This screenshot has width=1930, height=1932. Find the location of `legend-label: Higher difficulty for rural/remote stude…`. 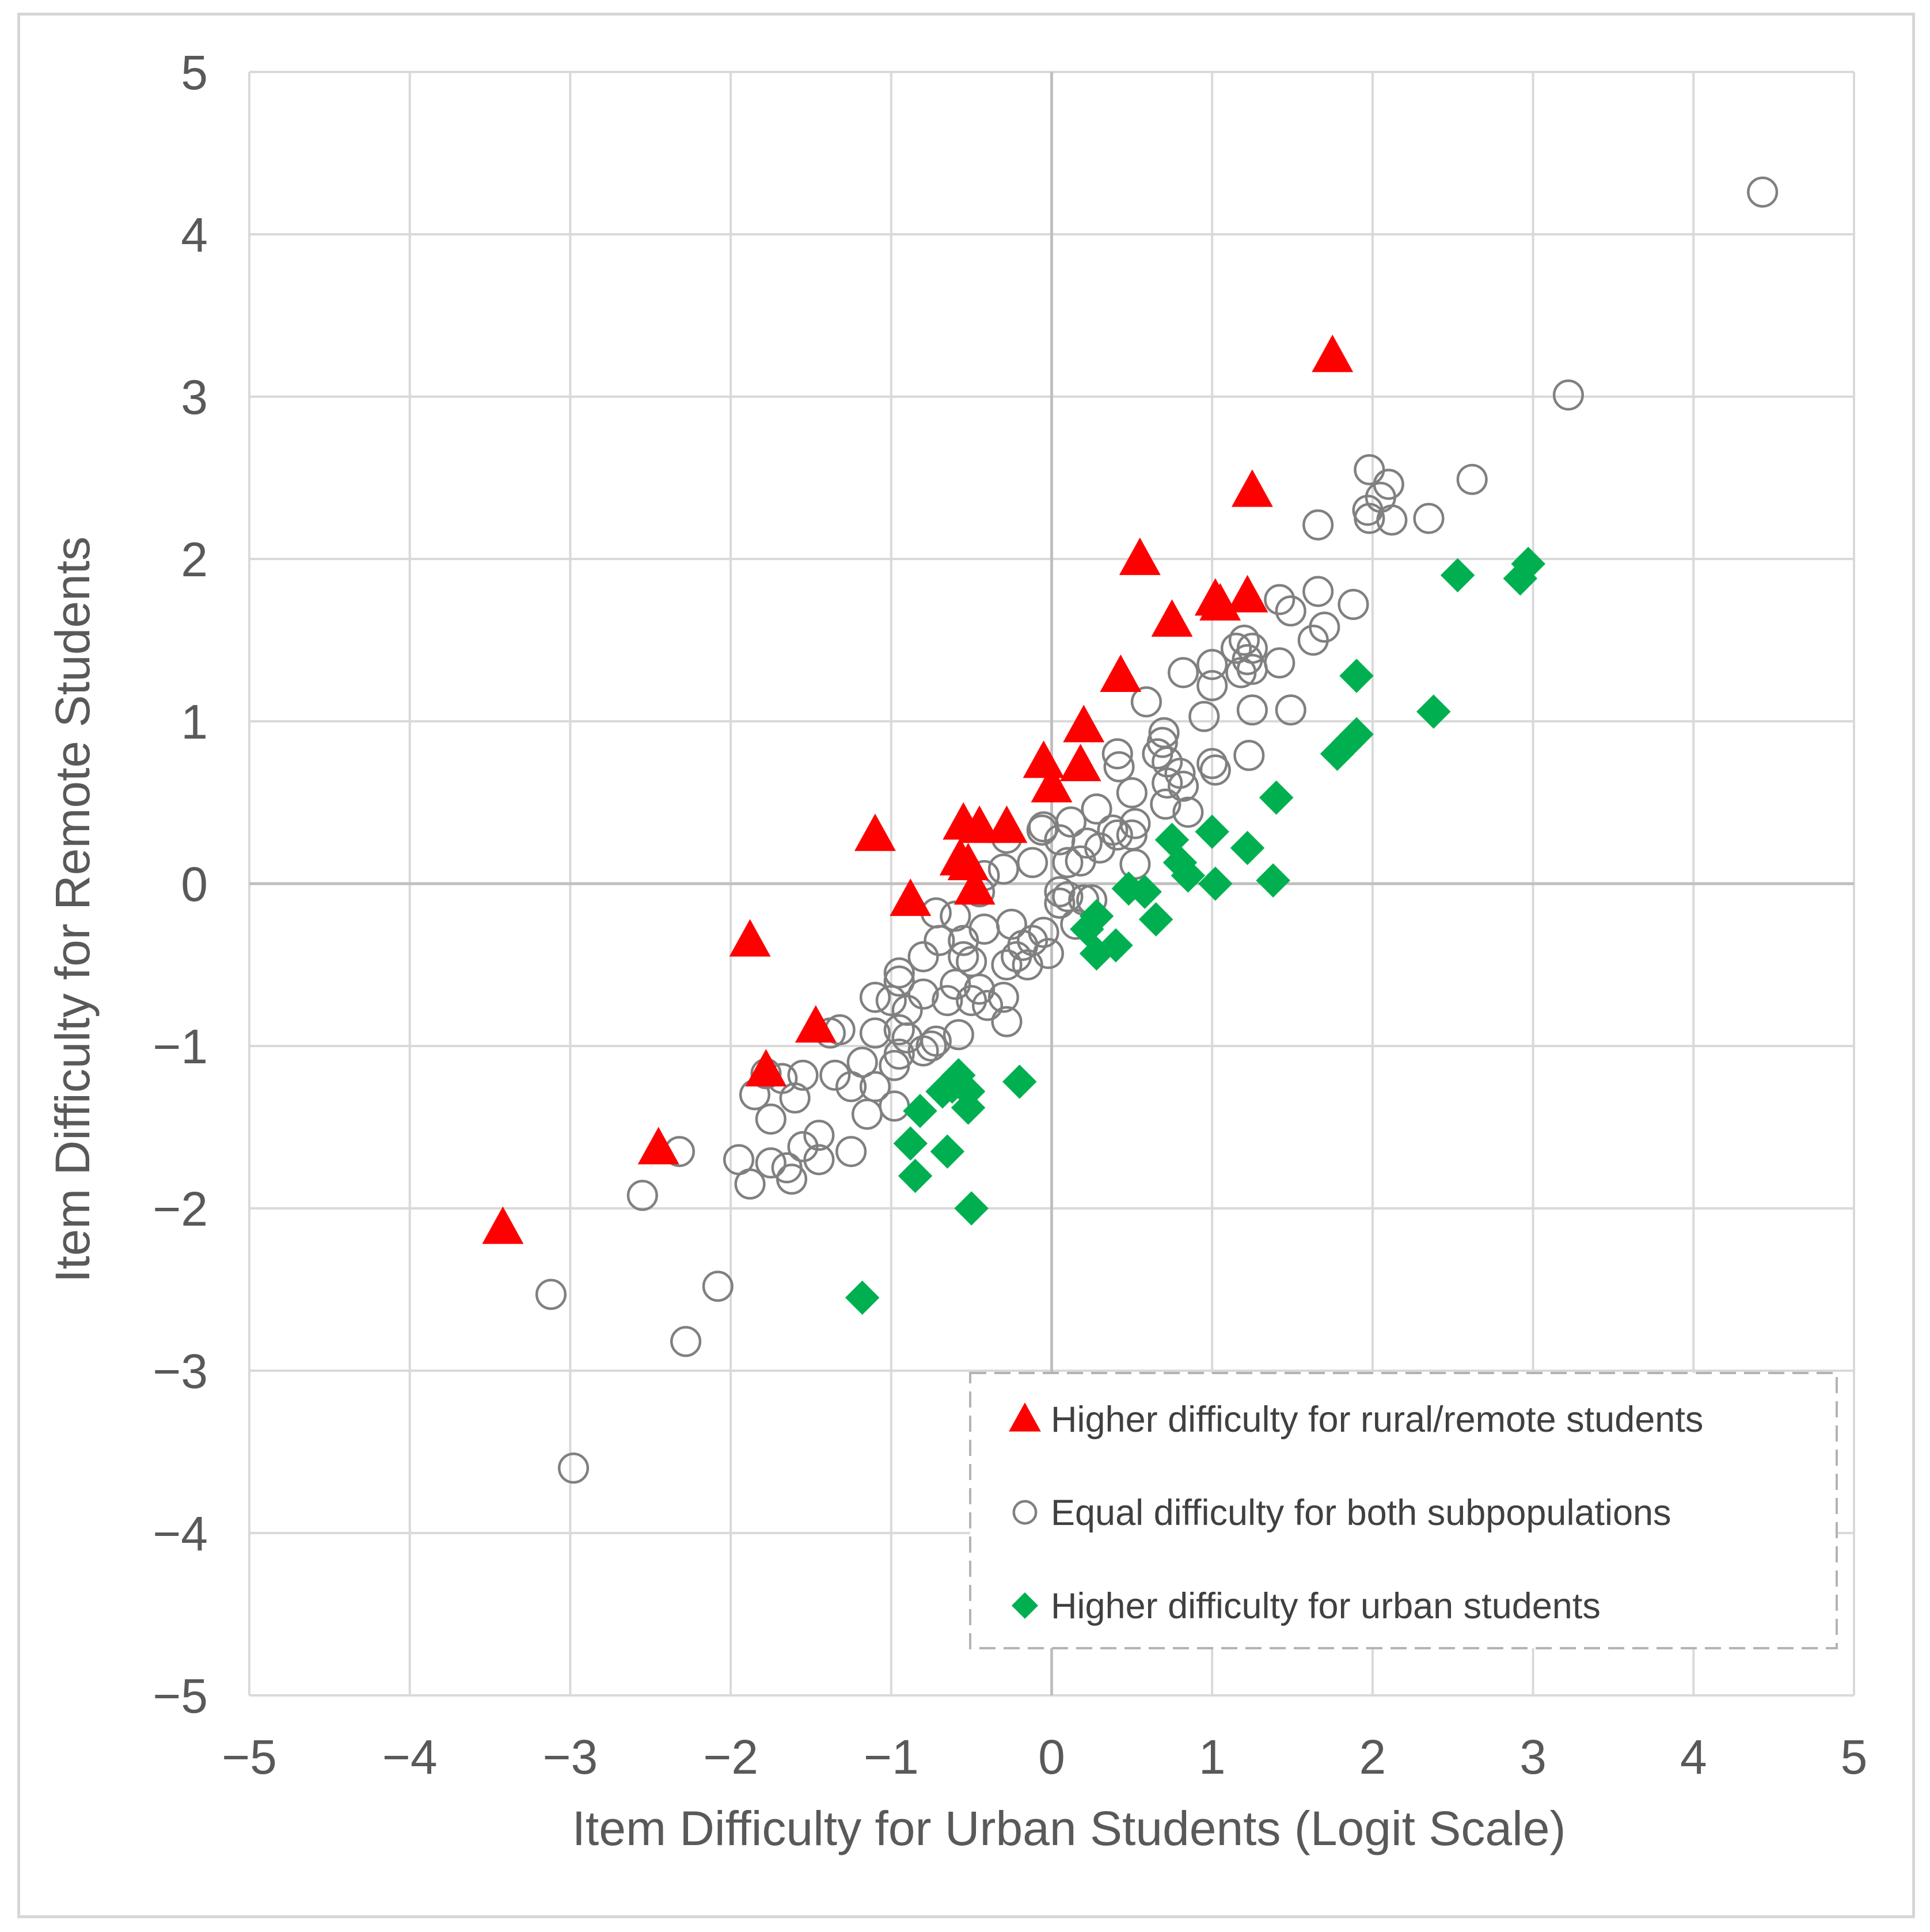

legend-label: Higher difficulty for rural/remote stude… is located at coordinates (1377, 1419).